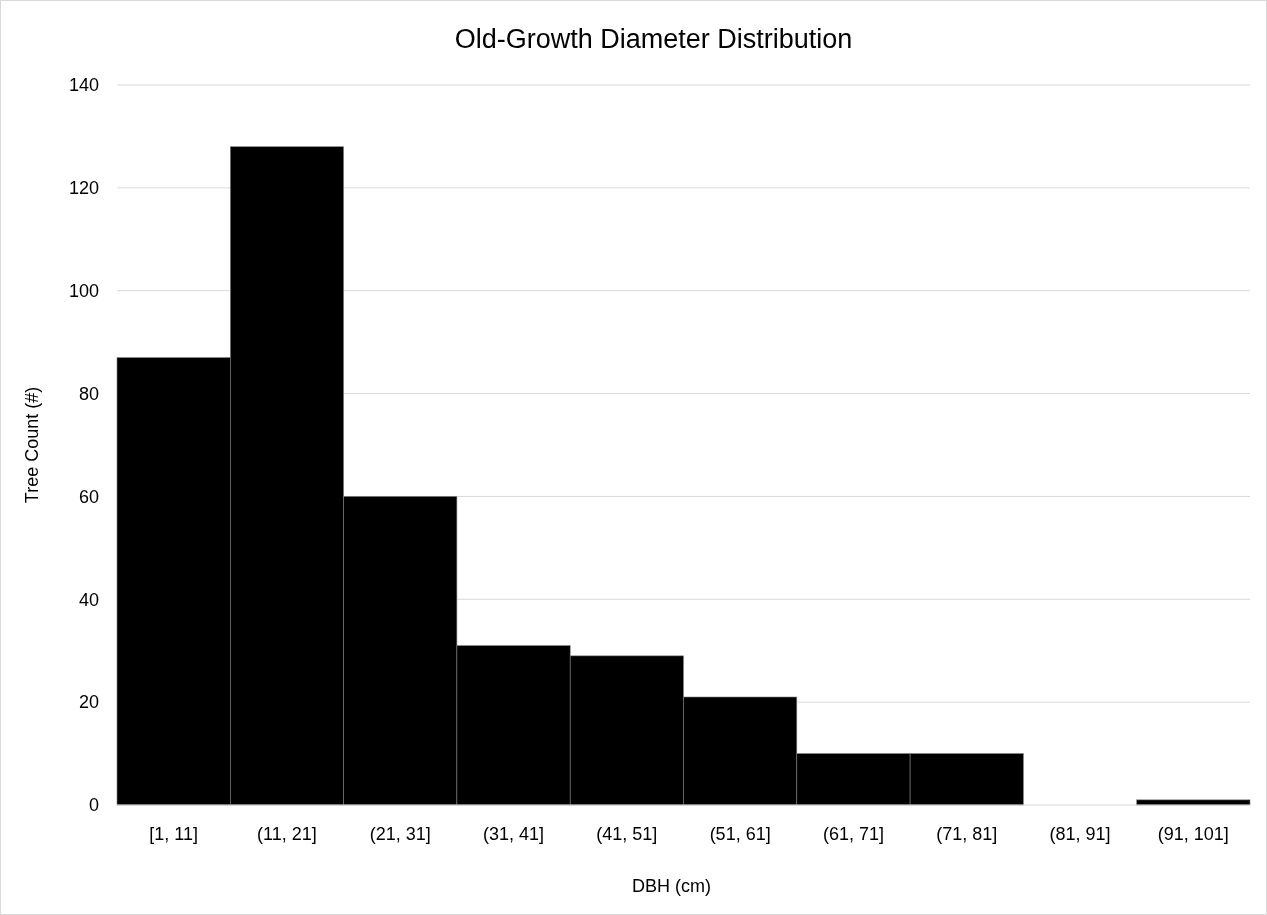 Image resolution: width=1267 pixels, height=915 pixels. I want to click on y-tick-label: 140, so click(83, 85).